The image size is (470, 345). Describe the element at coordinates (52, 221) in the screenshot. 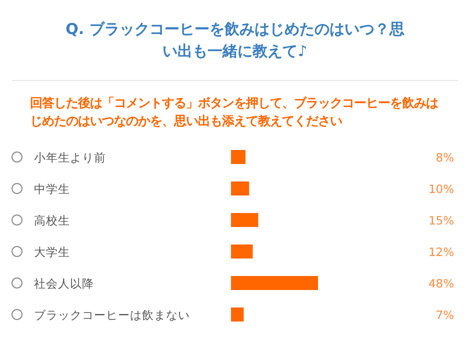

I see `y-tick-label: 高校生` at that location.